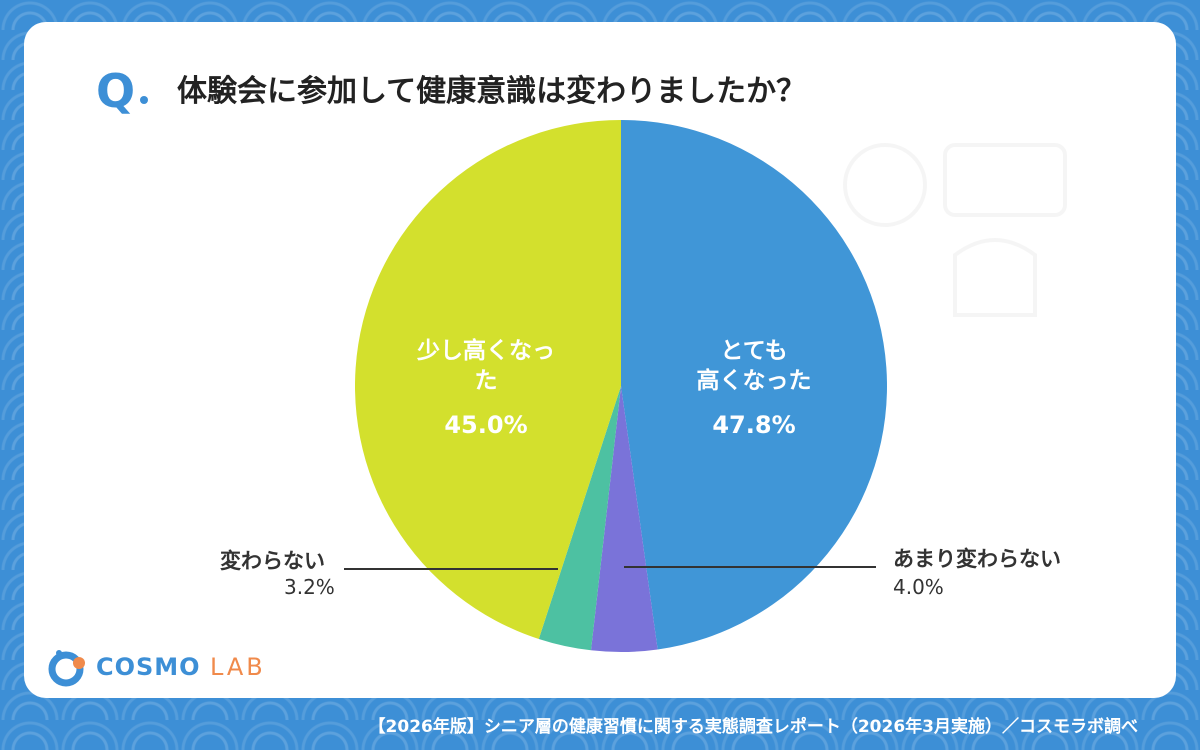 This screenshot has height=750, width=1200. I want to click on logo-sub-text: LAB, so click(237, 667).